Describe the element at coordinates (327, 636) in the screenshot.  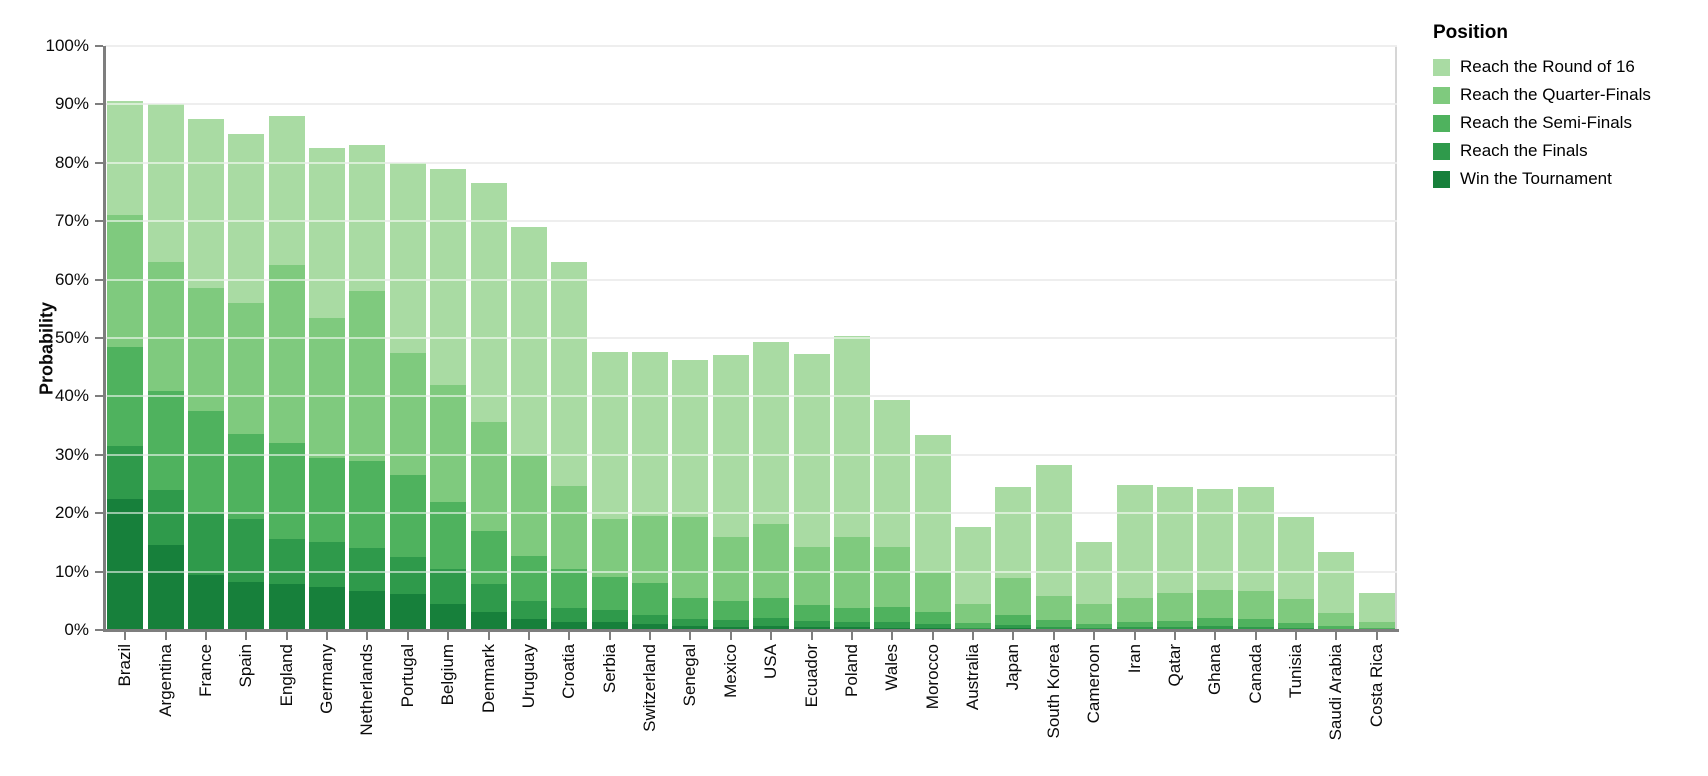
I see `x-tick-germany` at that location.